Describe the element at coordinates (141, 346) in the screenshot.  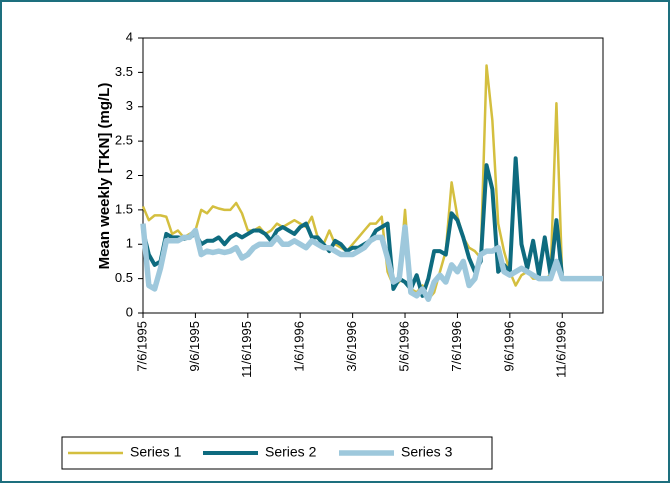
I see `x-tick-label: 7/6/1995` at that location.